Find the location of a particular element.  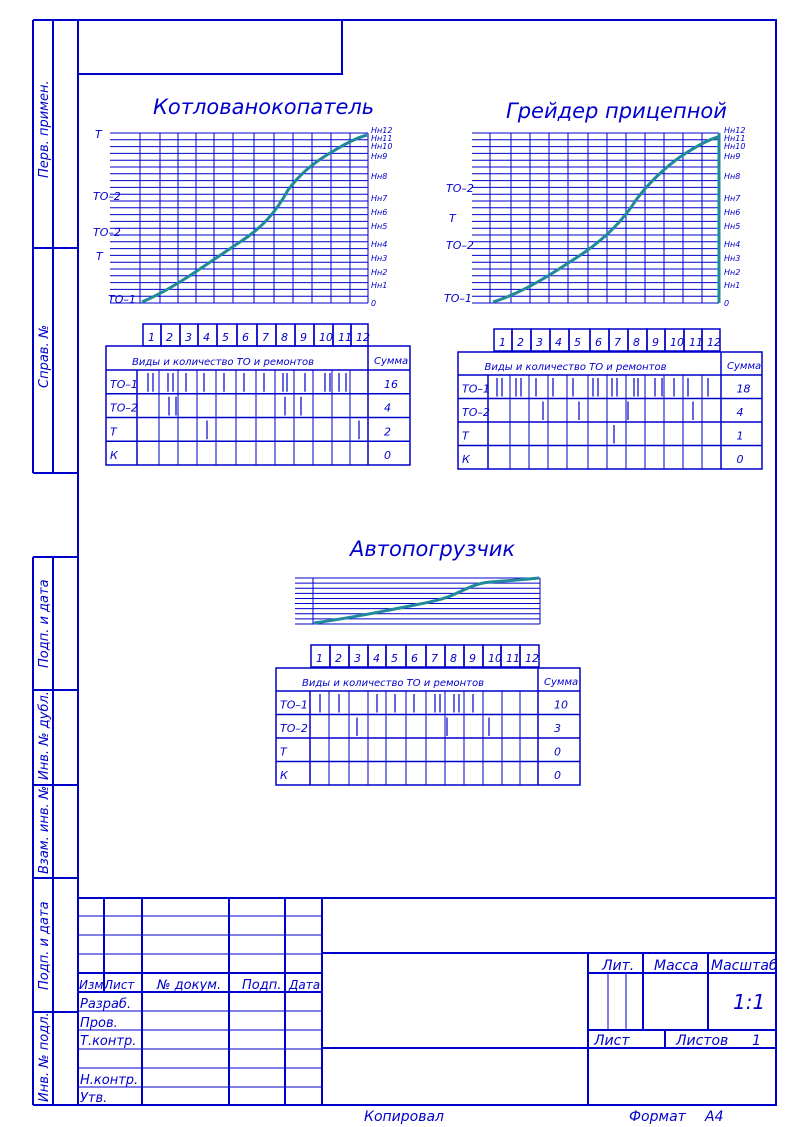

side-label: Подп. и дата is located at coordinates (44, 623).